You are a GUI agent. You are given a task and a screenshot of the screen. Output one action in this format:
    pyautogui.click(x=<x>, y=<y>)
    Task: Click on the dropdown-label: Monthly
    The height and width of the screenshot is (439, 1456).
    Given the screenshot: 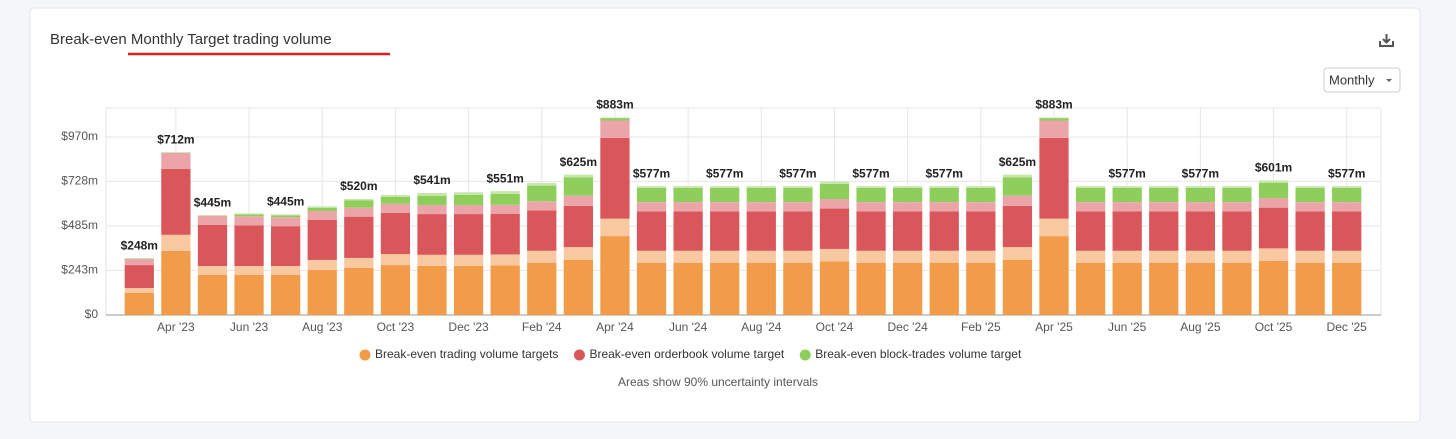 What is the action you would take?
    pyautogui.click(x=1352, y=79)
    